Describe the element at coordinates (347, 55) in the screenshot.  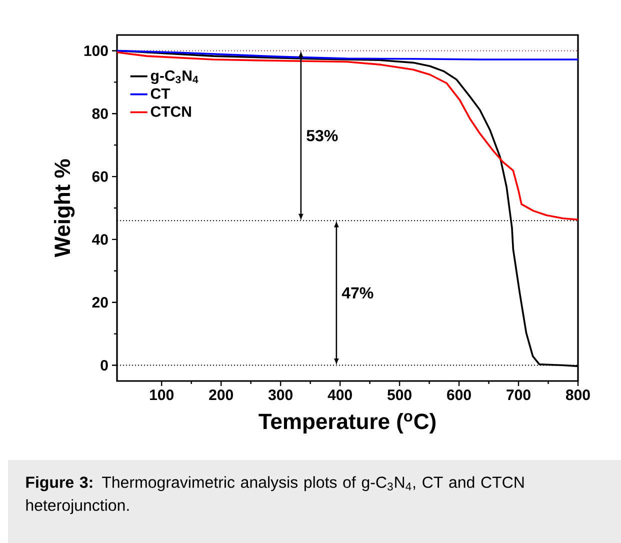
I see `line-series` at that location.